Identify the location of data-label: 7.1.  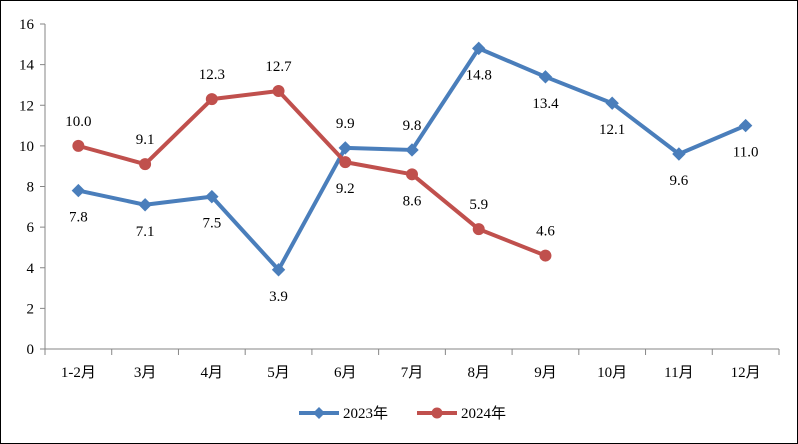
(145, 232).